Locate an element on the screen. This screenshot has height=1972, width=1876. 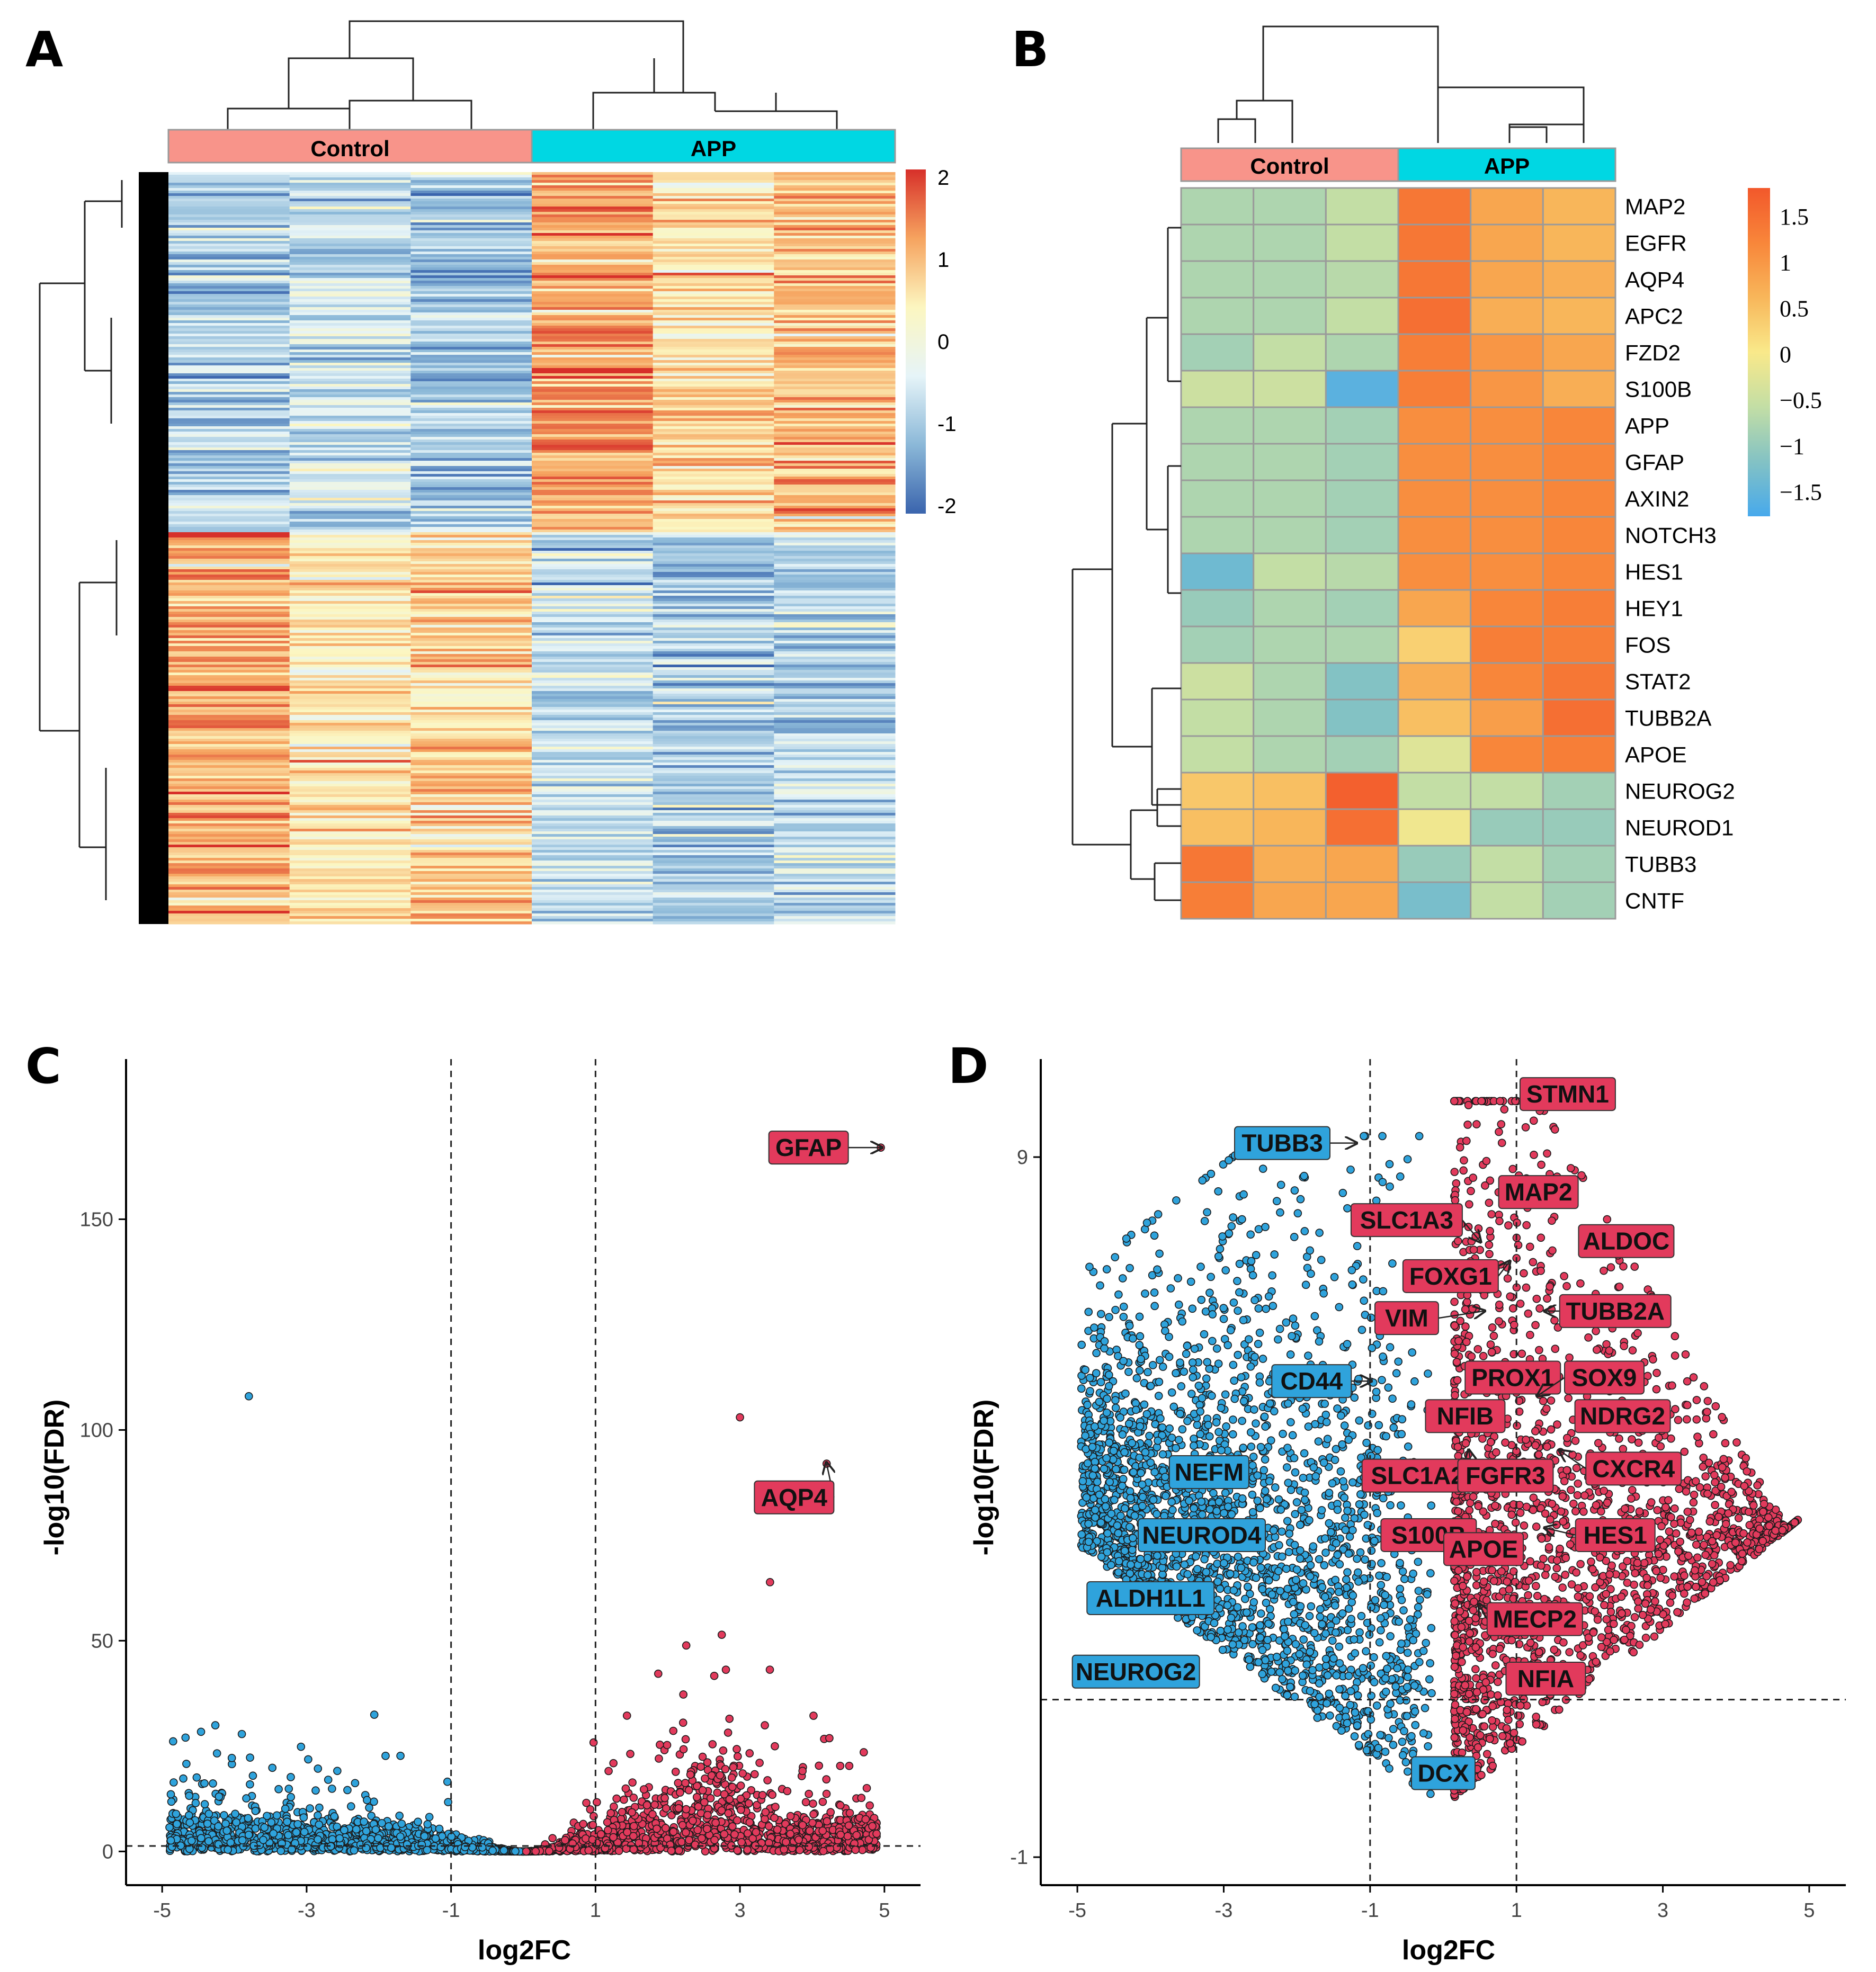
heatmap-b-gene-label: CNTF is located at coordinates (1655, 901).